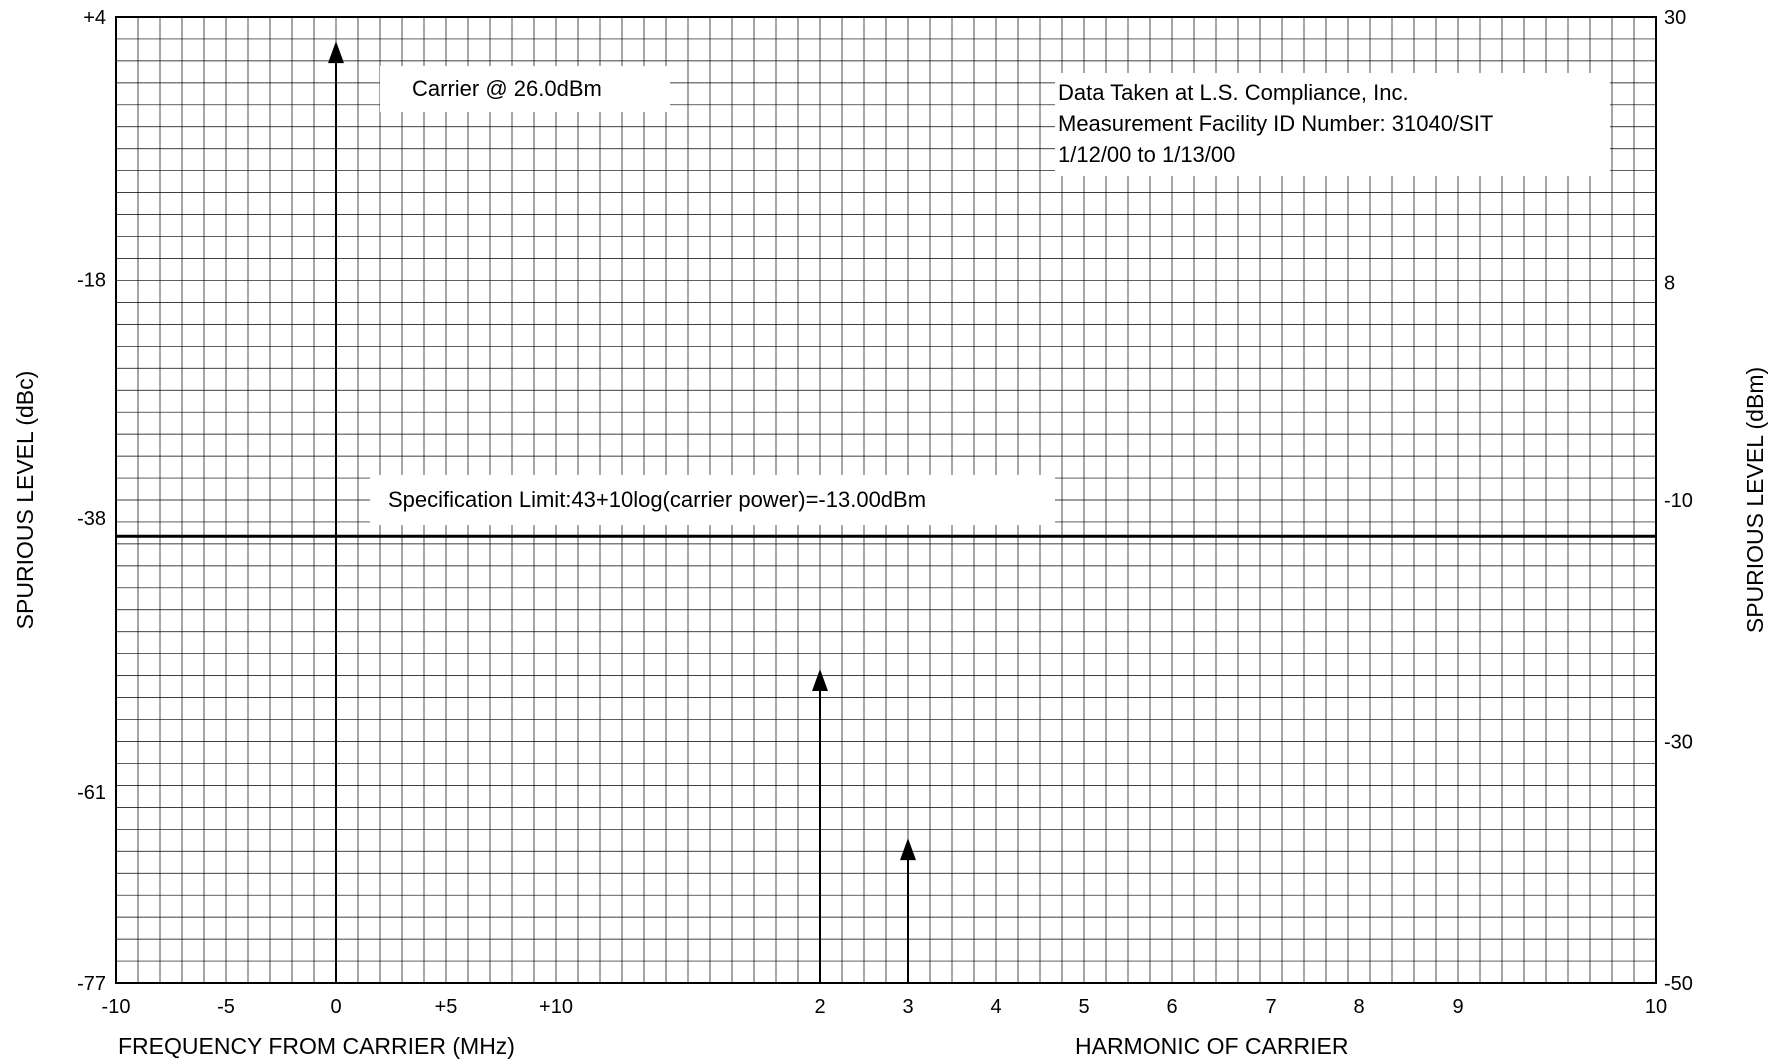  I want to click on carrier-label: Carrier @ 26.0dBm, so click(507, 88).